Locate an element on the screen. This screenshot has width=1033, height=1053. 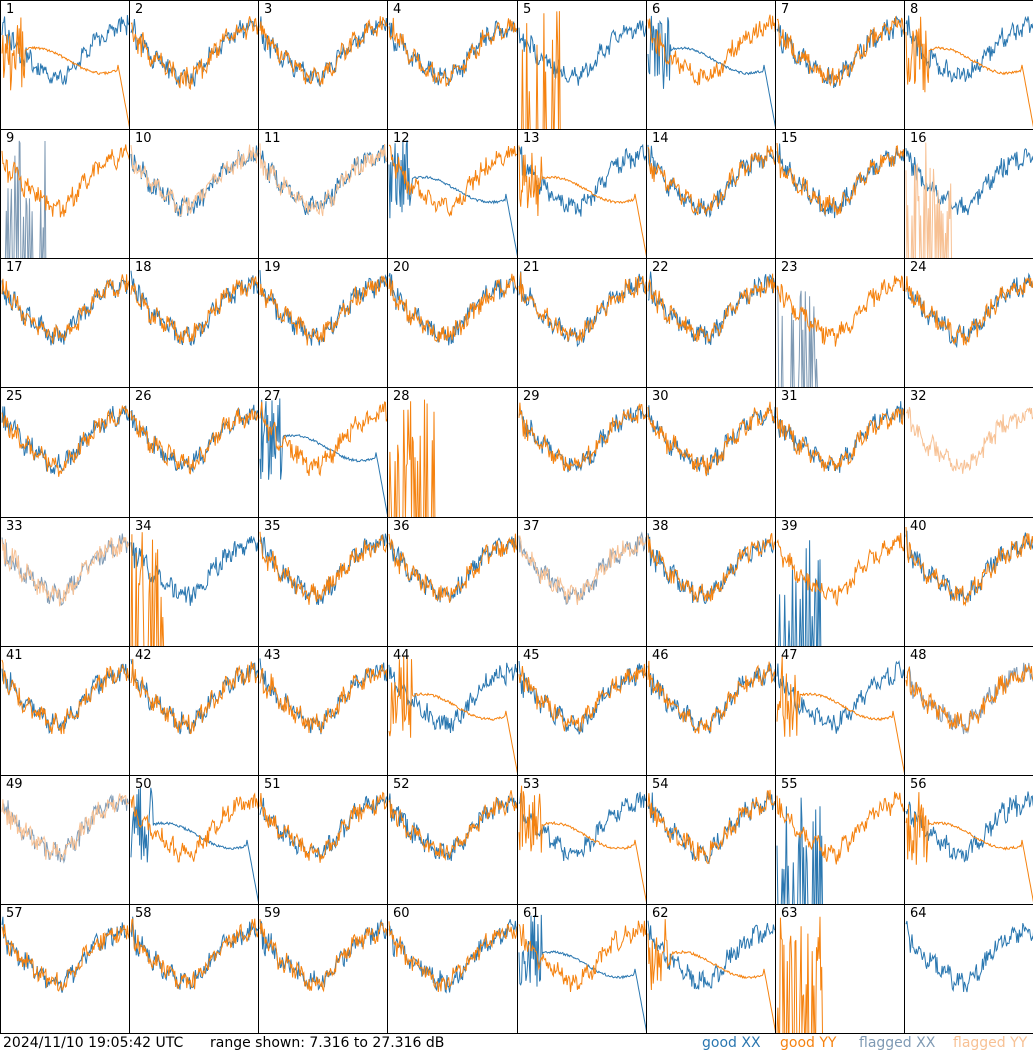
panel-number-label: 8 is located at coordinates (914, 9).